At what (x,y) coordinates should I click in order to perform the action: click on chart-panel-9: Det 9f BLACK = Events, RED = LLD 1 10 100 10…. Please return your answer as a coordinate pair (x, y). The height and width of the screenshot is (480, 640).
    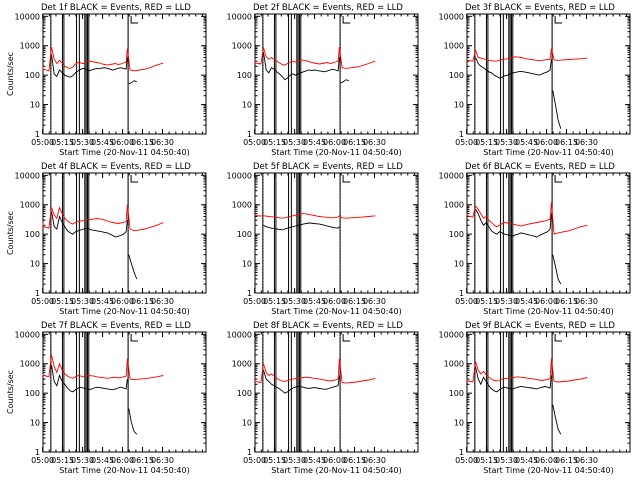
    Looking at the image, I should click on (535, 398).